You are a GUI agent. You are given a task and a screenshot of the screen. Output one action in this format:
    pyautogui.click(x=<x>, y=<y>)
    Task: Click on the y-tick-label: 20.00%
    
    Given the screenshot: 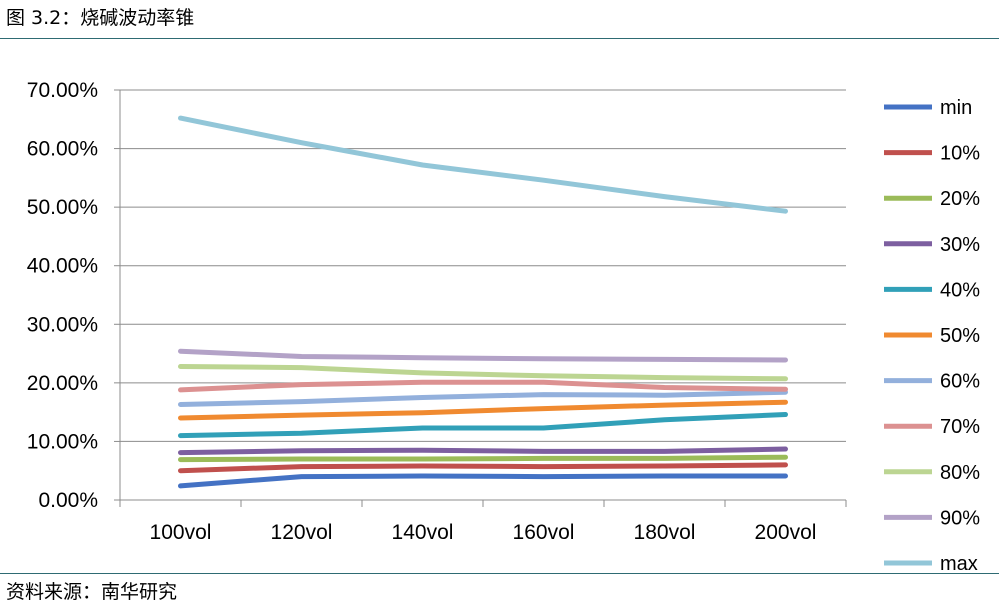 What is the action you would take?
    pyautogui.click(x=62, y=383)
    